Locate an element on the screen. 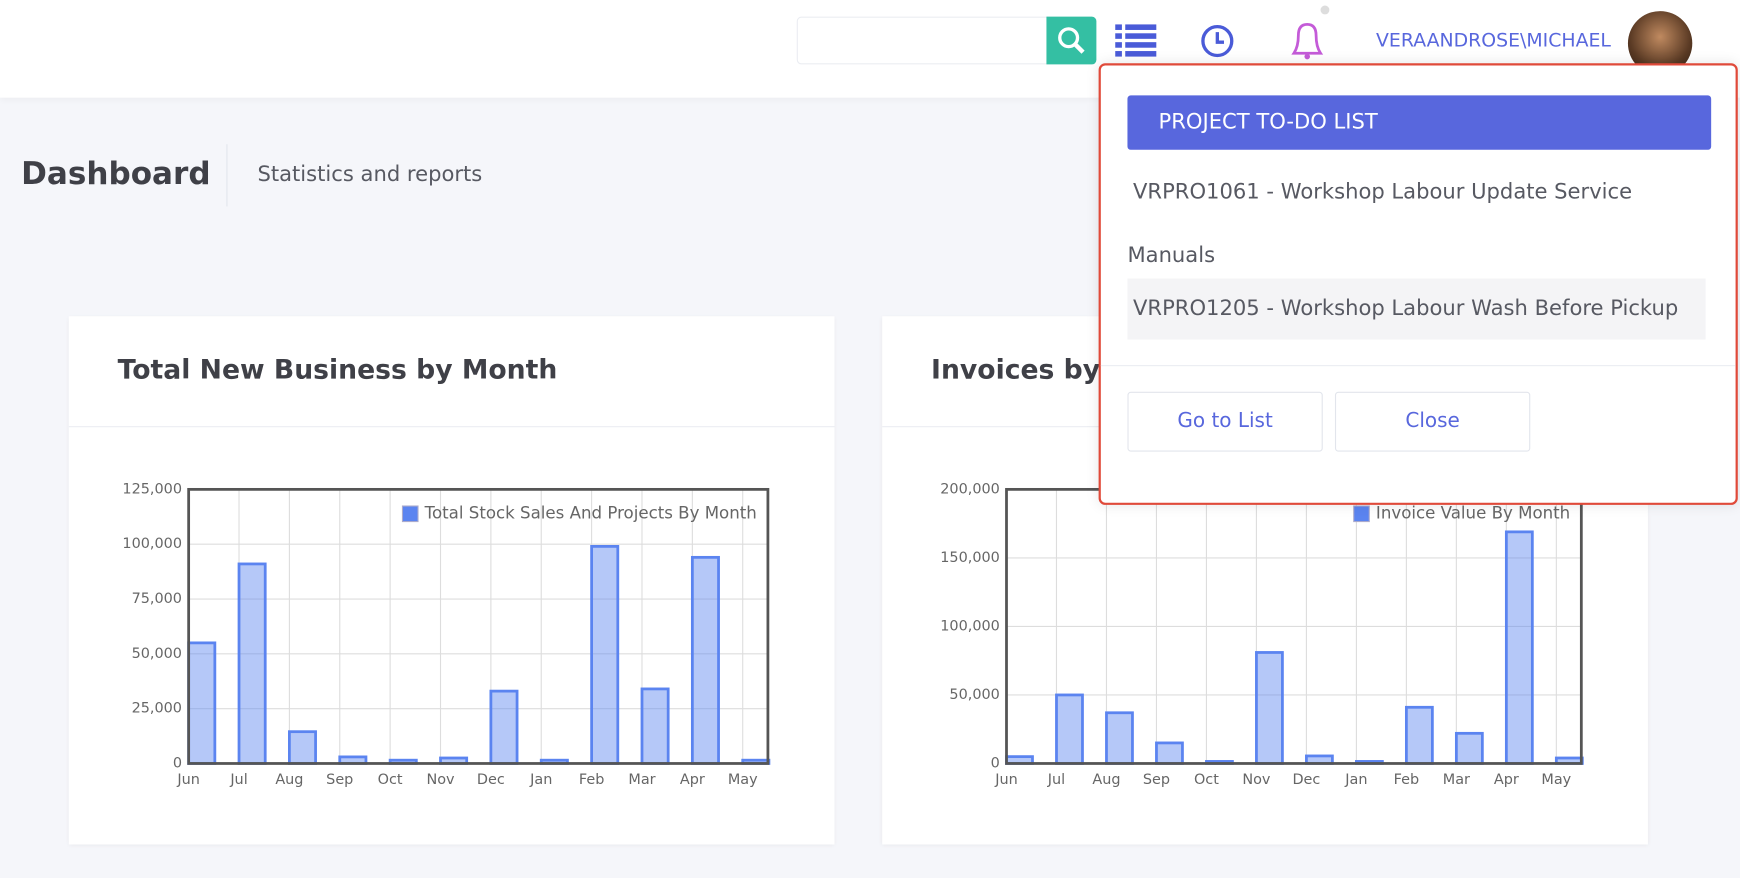 The height and width of the screenshot is (878, 1740). card-title: Total New Business by Month is located at coordinates (337, 369).